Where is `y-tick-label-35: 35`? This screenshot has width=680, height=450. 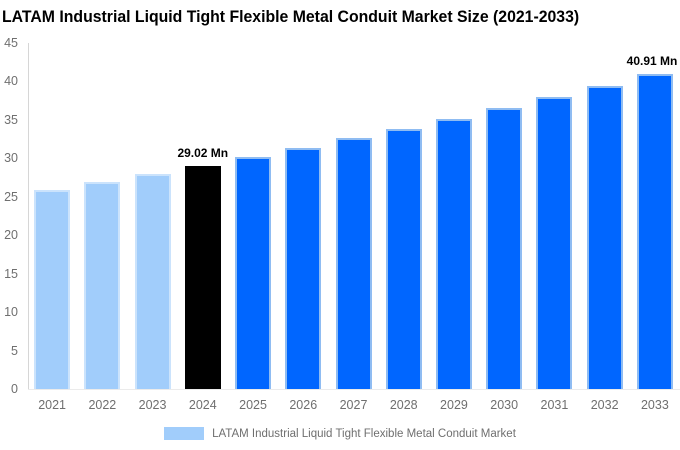 y-tick-label-35: 35 is located at coordinates (11, 119).